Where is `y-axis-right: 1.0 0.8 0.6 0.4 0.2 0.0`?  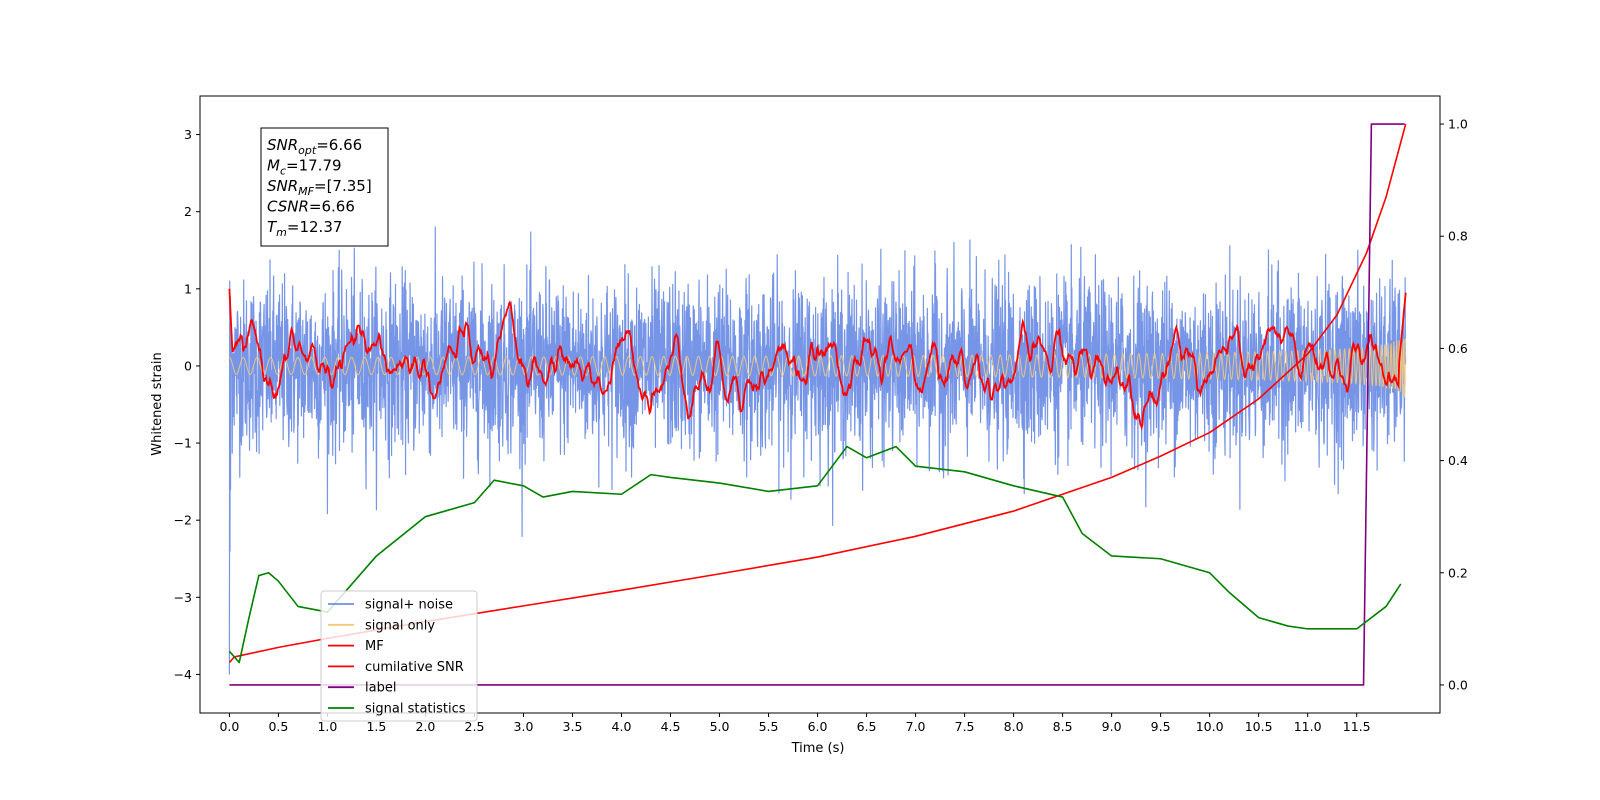 y-axis-right: 1.0 0.8 0.6 0.4 0.2 0.0 is located at coordinates (1454, 404).